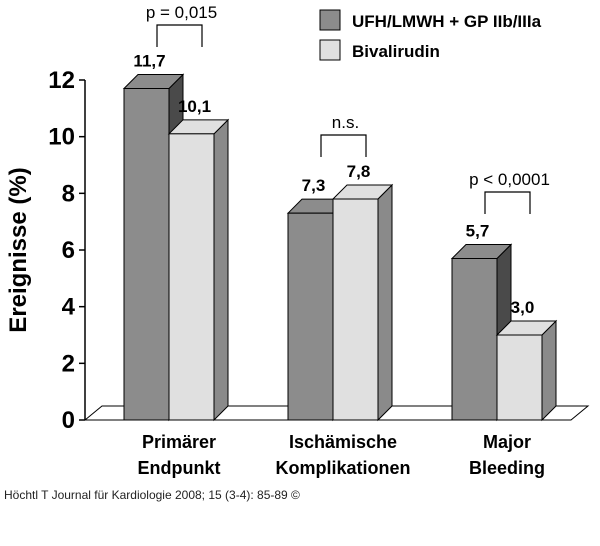 The width and height of the screenshot is (600, 546). I want to click on y-tick-label: 4, so click(69, 307).